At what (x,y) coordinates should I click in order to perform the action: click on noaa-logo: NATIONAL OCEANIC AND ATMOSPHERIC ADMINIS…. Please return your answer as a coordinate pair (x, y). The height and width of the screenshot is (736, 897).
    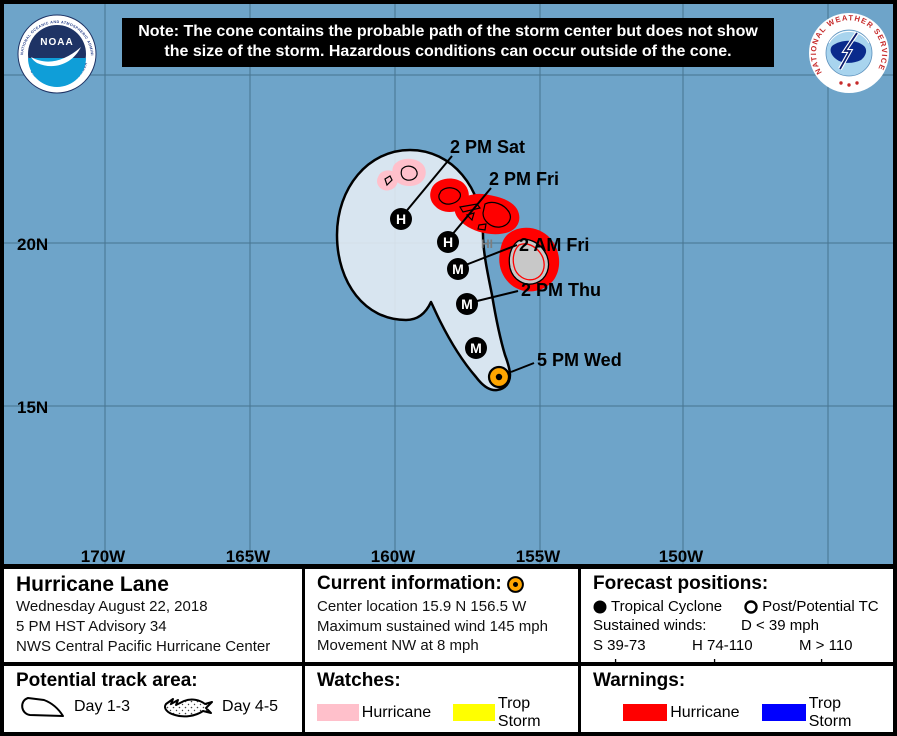
    Looking at the image, I should click on (57, 56).